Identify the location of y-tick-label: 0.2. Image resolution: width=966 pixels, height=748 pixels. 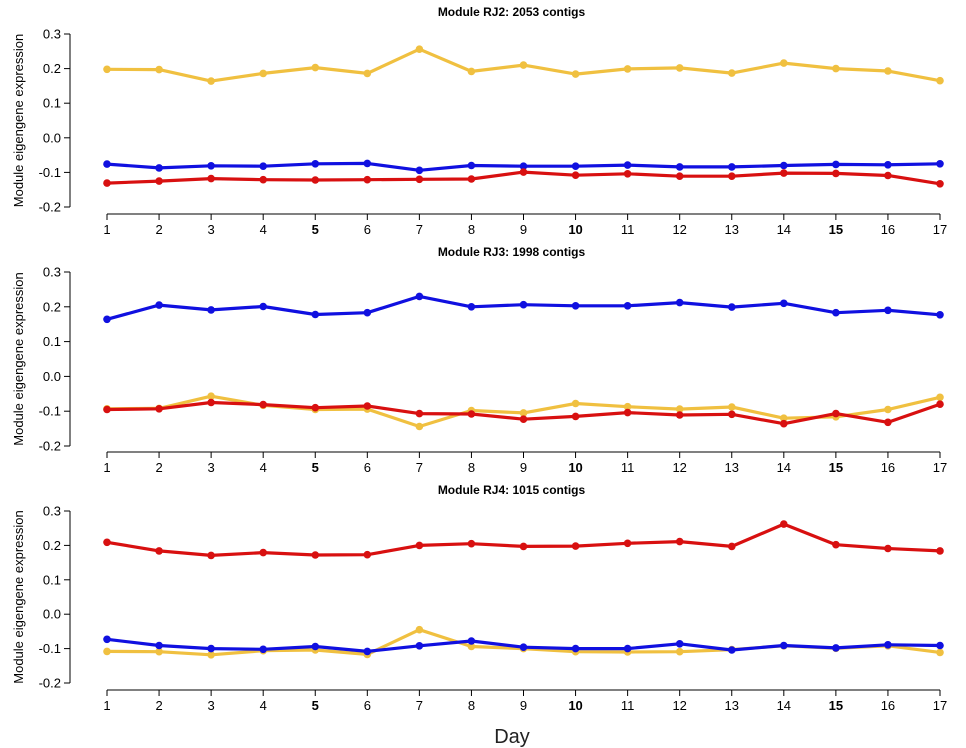
(52, 306).